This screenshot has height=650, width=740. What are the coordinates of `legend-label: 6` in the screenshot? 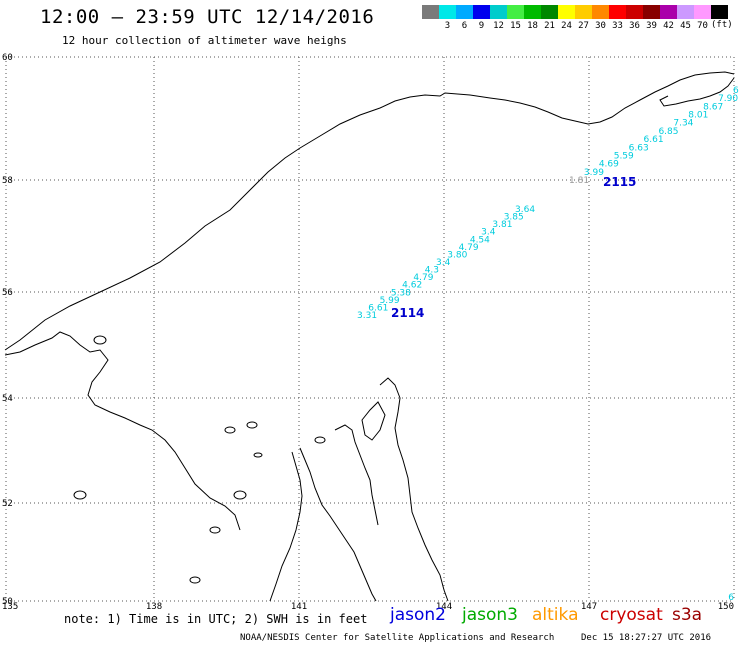 It's located at (464, 26).